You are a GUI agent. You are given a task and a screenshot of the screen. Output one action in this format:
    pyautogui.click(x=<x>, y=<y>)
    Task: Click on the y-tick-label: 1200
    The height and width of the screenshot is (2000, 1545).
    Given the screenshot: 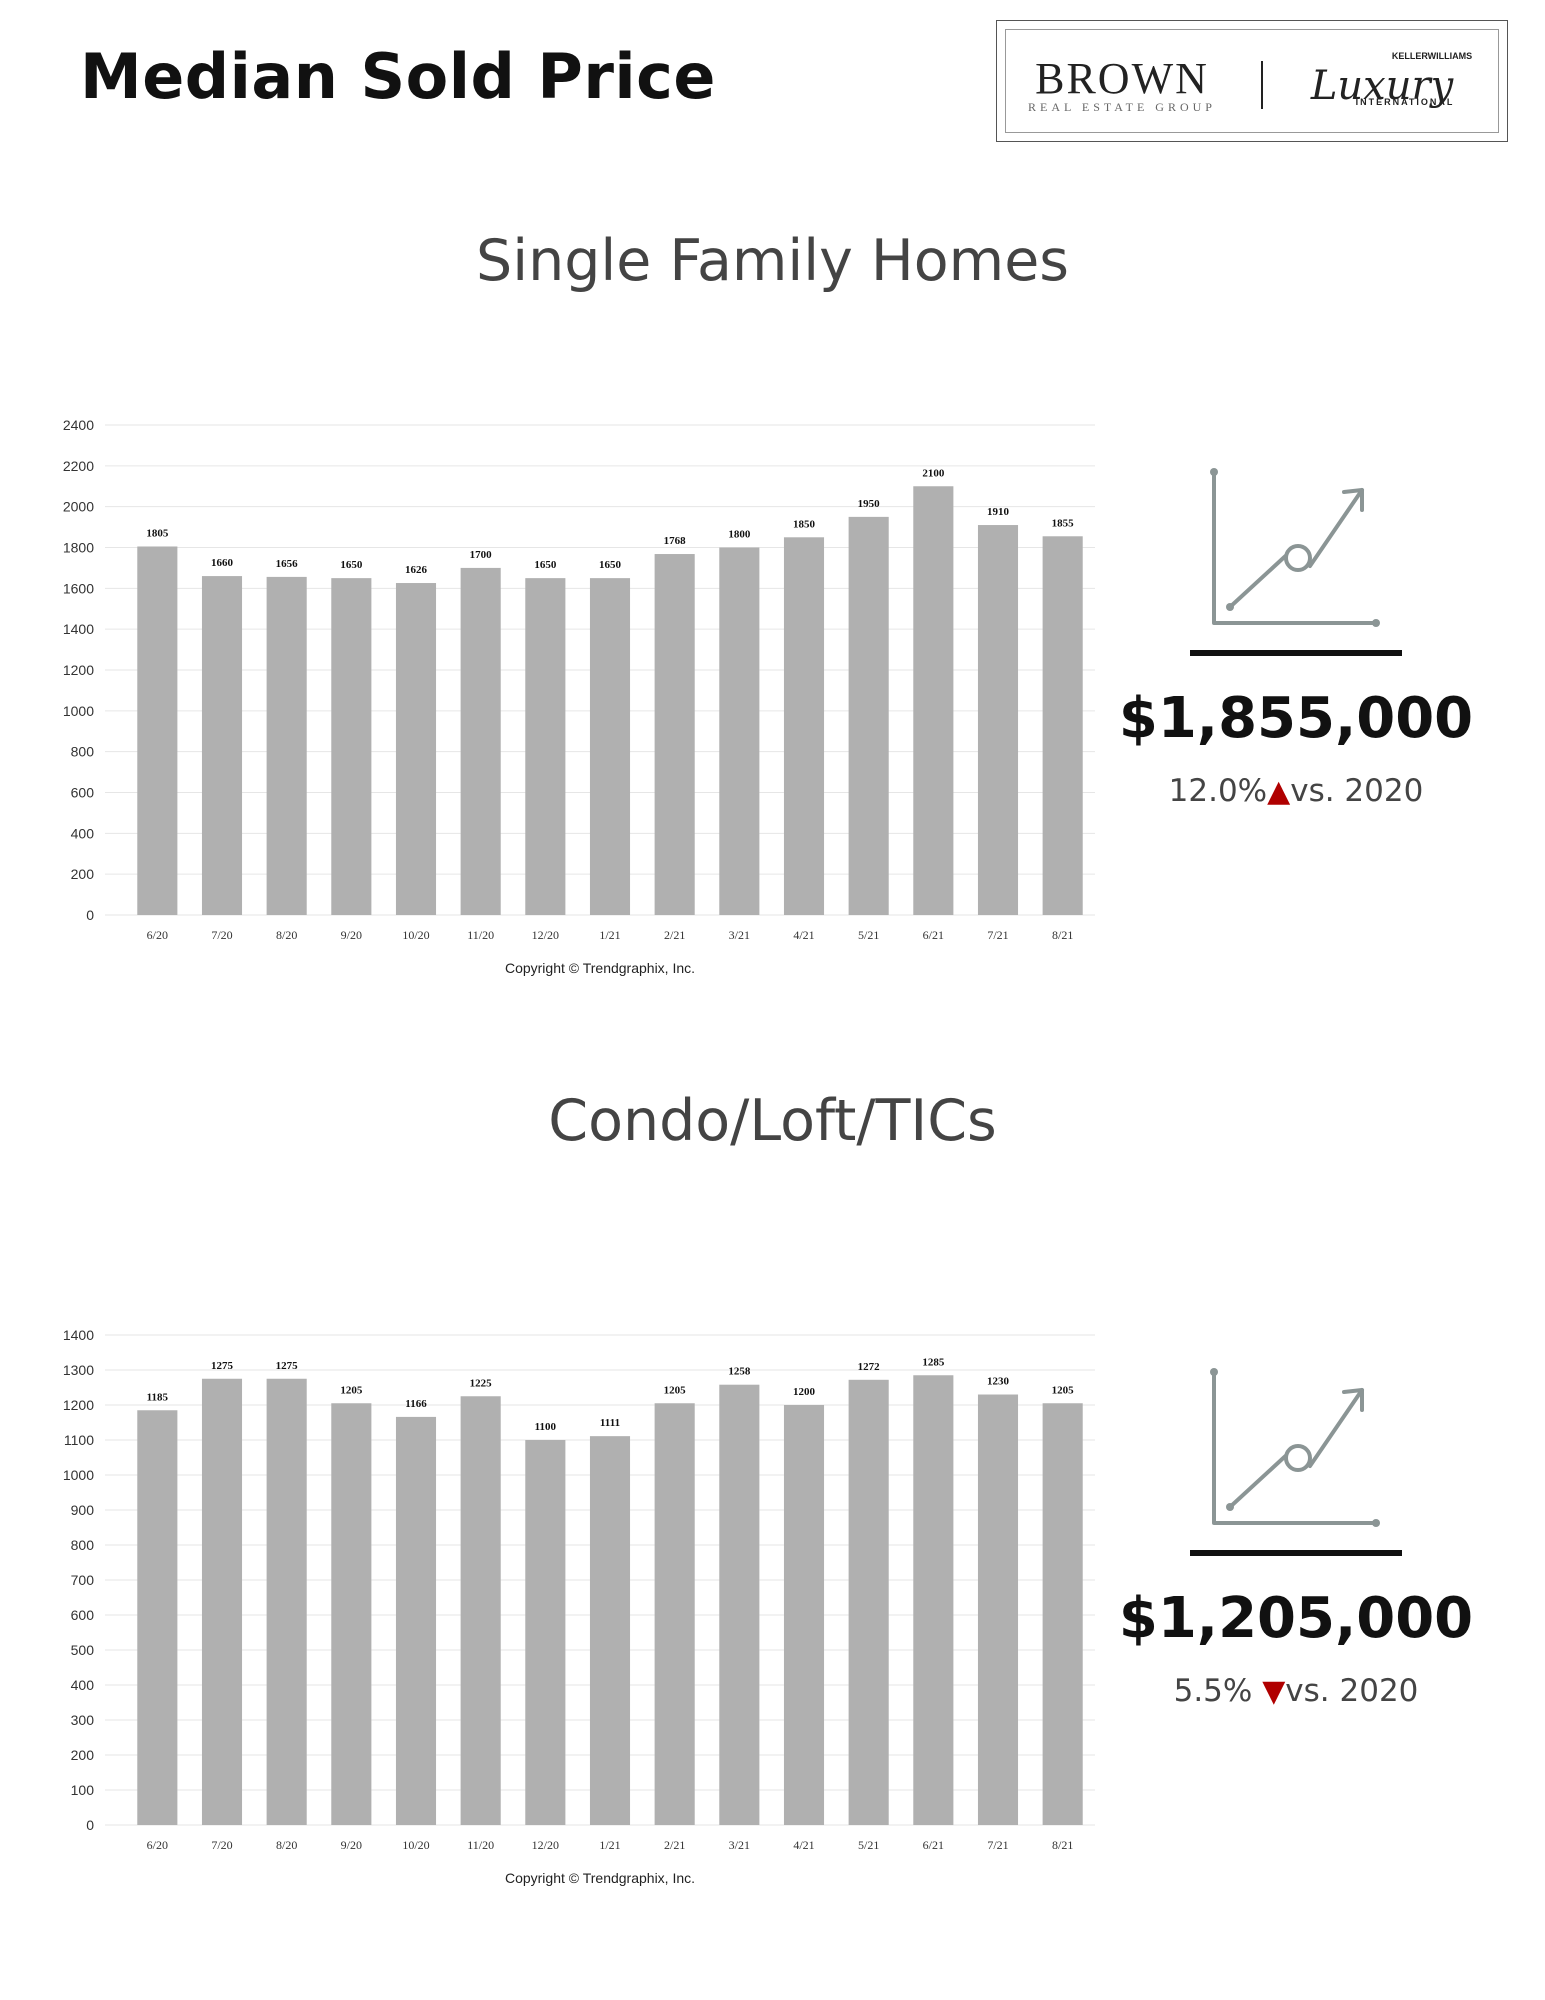 What is the action you would take?
    pyautogui.click(x=78, y=1405)
    